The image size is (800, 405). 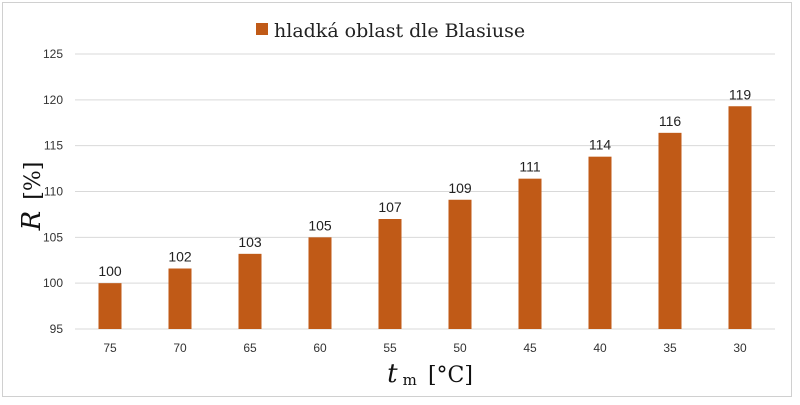 I want to click on legend-label: hladká oblast dle Blasiuse, so click(x=399, y=31).